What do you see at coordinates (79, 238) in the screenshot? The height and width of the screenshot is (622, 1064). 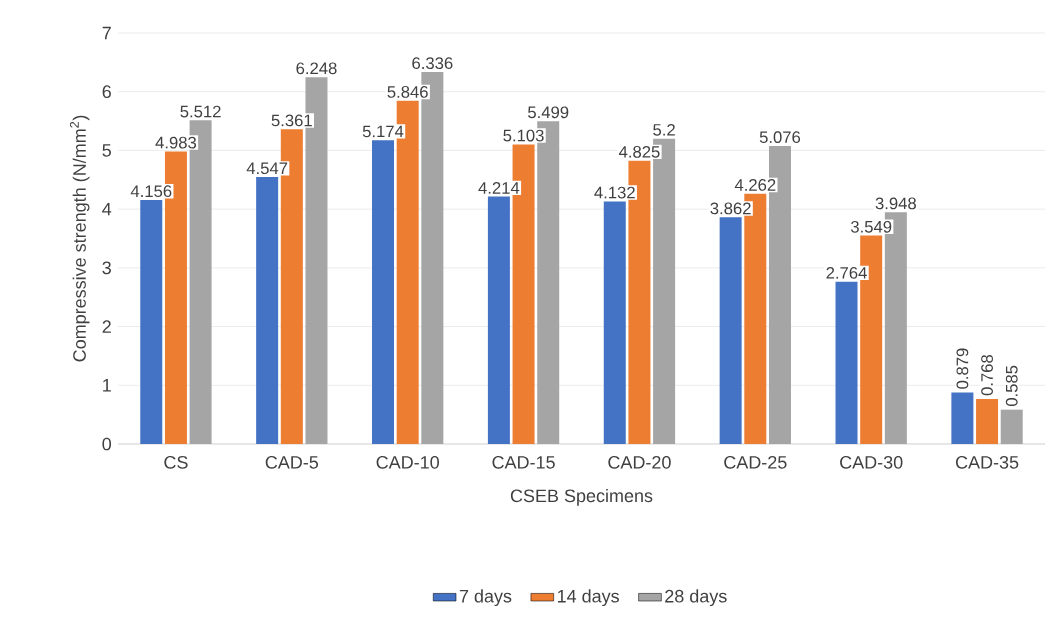 I see `y-axis-title: Compressive strength (N/mm$^{2}$)` at bounding box center [79, 238].